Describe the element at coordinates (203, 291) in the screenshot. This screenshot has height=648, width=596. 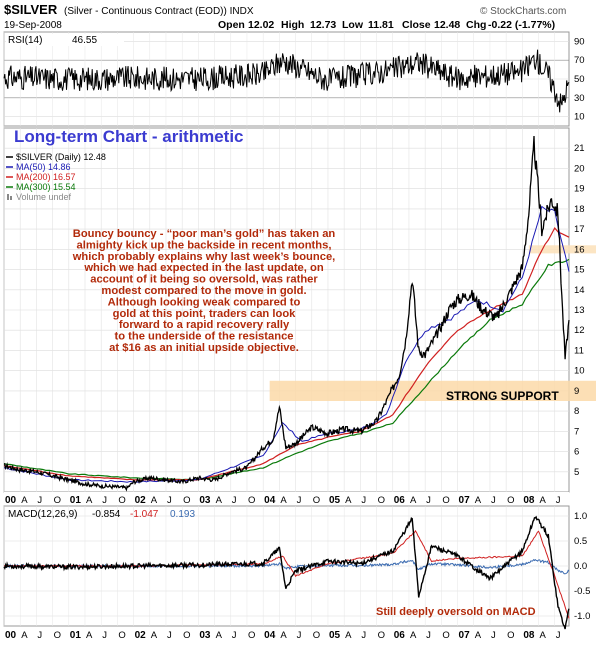
I see `annotation-line: modest compared to the move in gold.` at that location.